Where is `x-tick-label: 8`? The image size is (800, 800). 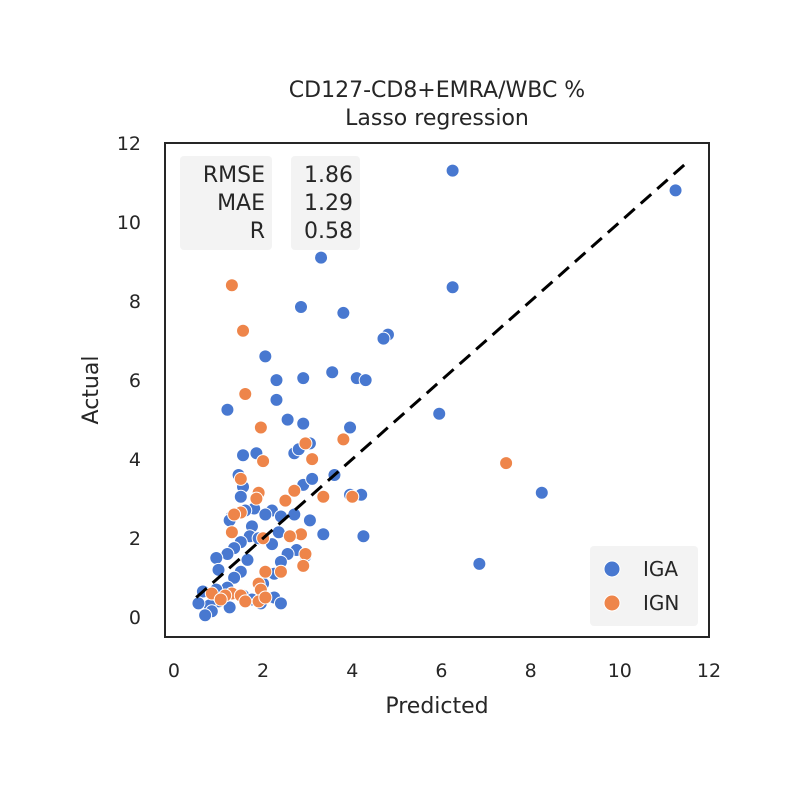
x-tick-label: 8 is located at coordinates (531, 671).